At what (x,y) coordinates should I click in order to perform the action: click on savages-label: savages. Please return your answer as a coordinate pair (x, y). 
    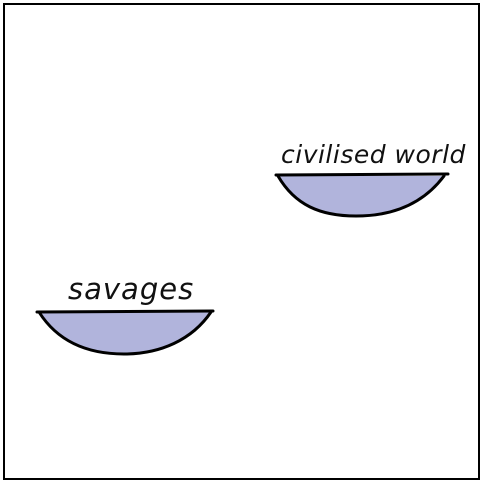
    Looking at the image, I should click on (131, 289).